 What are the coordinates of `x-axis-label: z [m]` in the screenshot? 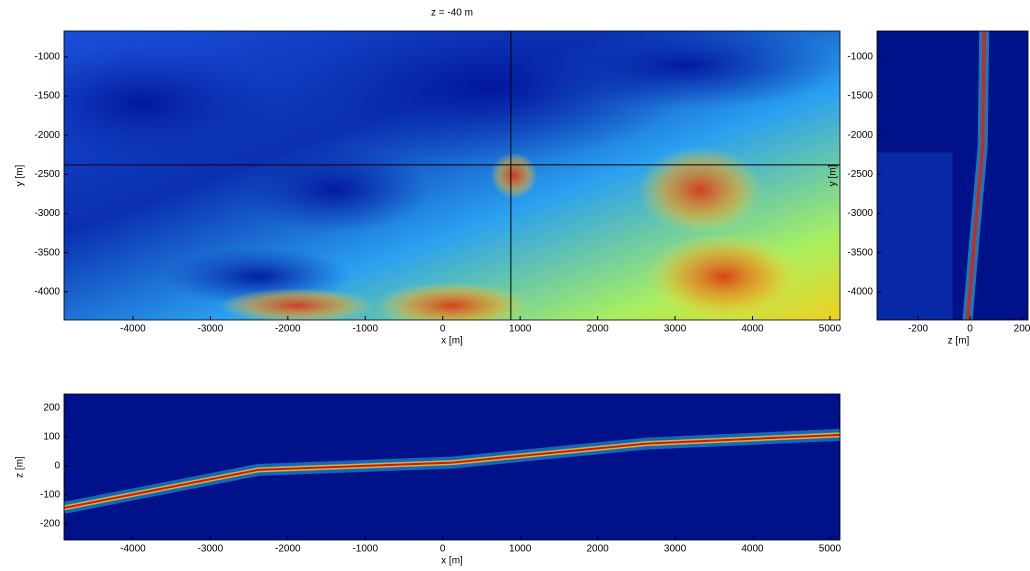 It's located at (959, 341).